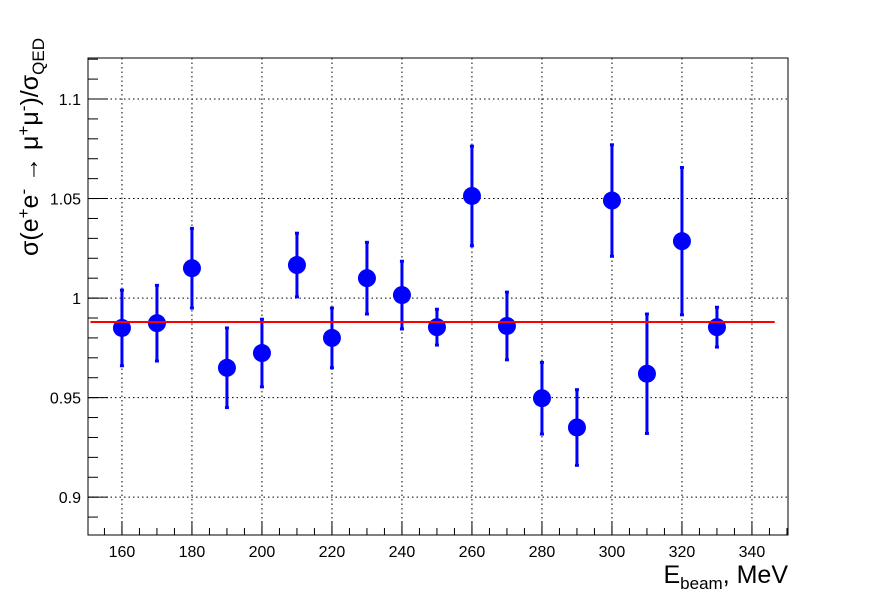 The height and width of the screenshot is (596, 876). What do you see at coordinates (70, 498) in the screenshot?
I see `y-tick-label: 0.9` at bounding box center [70, 498].